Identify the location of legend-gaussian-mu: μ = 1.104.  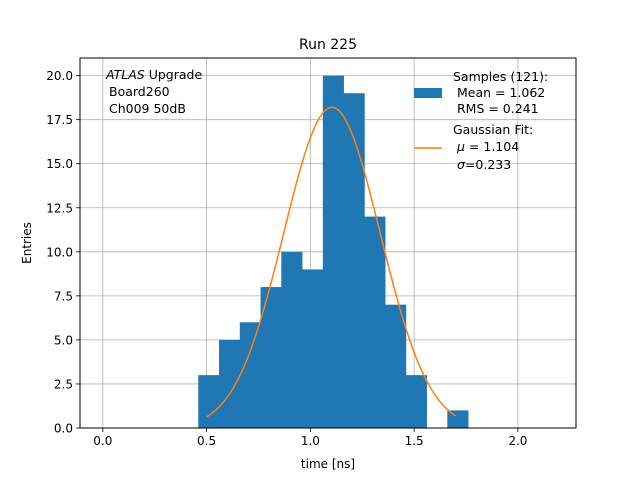
(487, 146).